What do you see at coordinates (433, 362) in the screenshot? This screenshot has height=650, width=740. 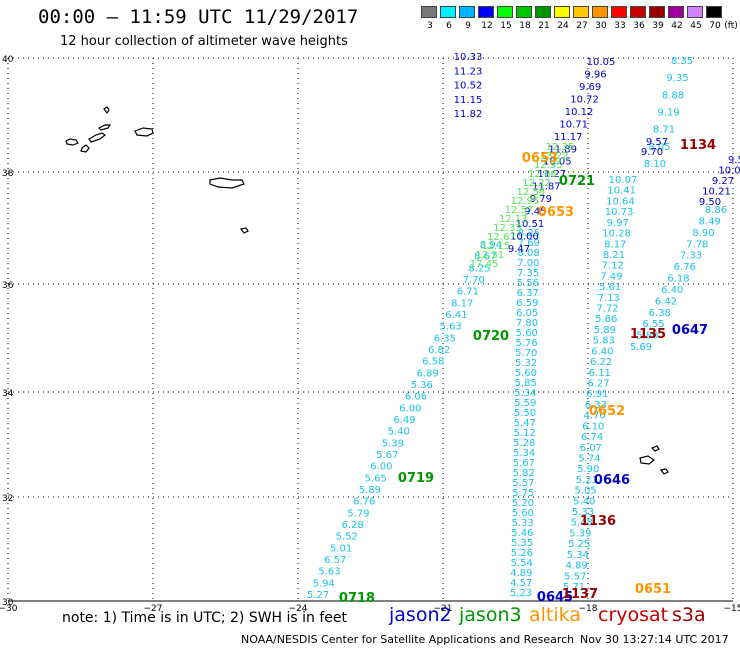 I see `wave-height-value: 6.58` at bounding box center [433, 362].